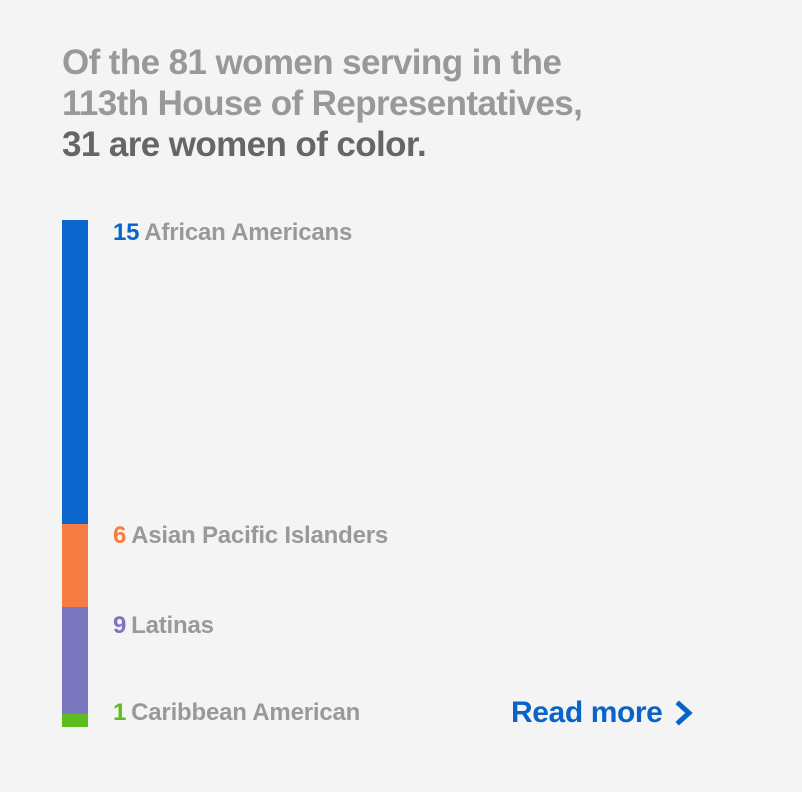  What do you see at coordinates (685, 713) in the screenshot?
I see `chevron-right-icon` at bounding box center [685, 713].